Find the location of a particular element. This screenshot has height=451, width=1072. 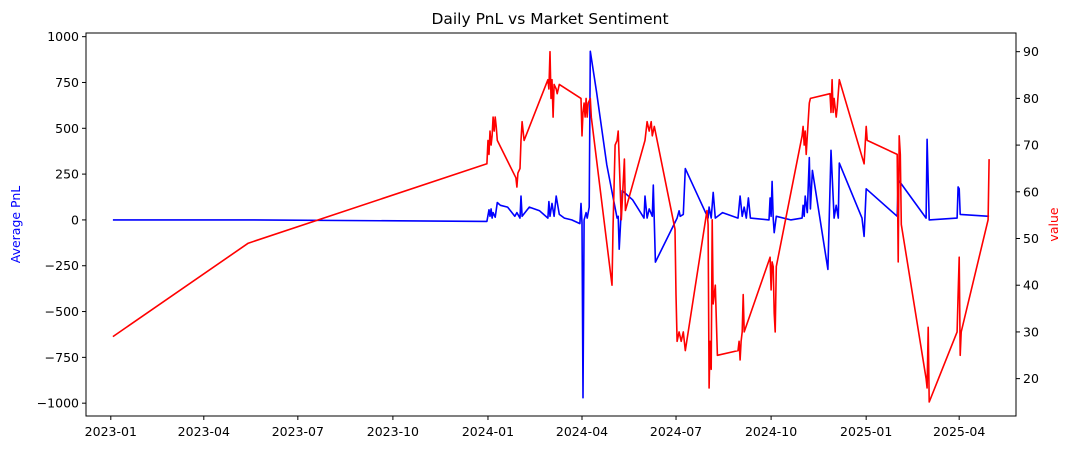

y-left-tick-label: 0 is located at coordinates (75, 219).